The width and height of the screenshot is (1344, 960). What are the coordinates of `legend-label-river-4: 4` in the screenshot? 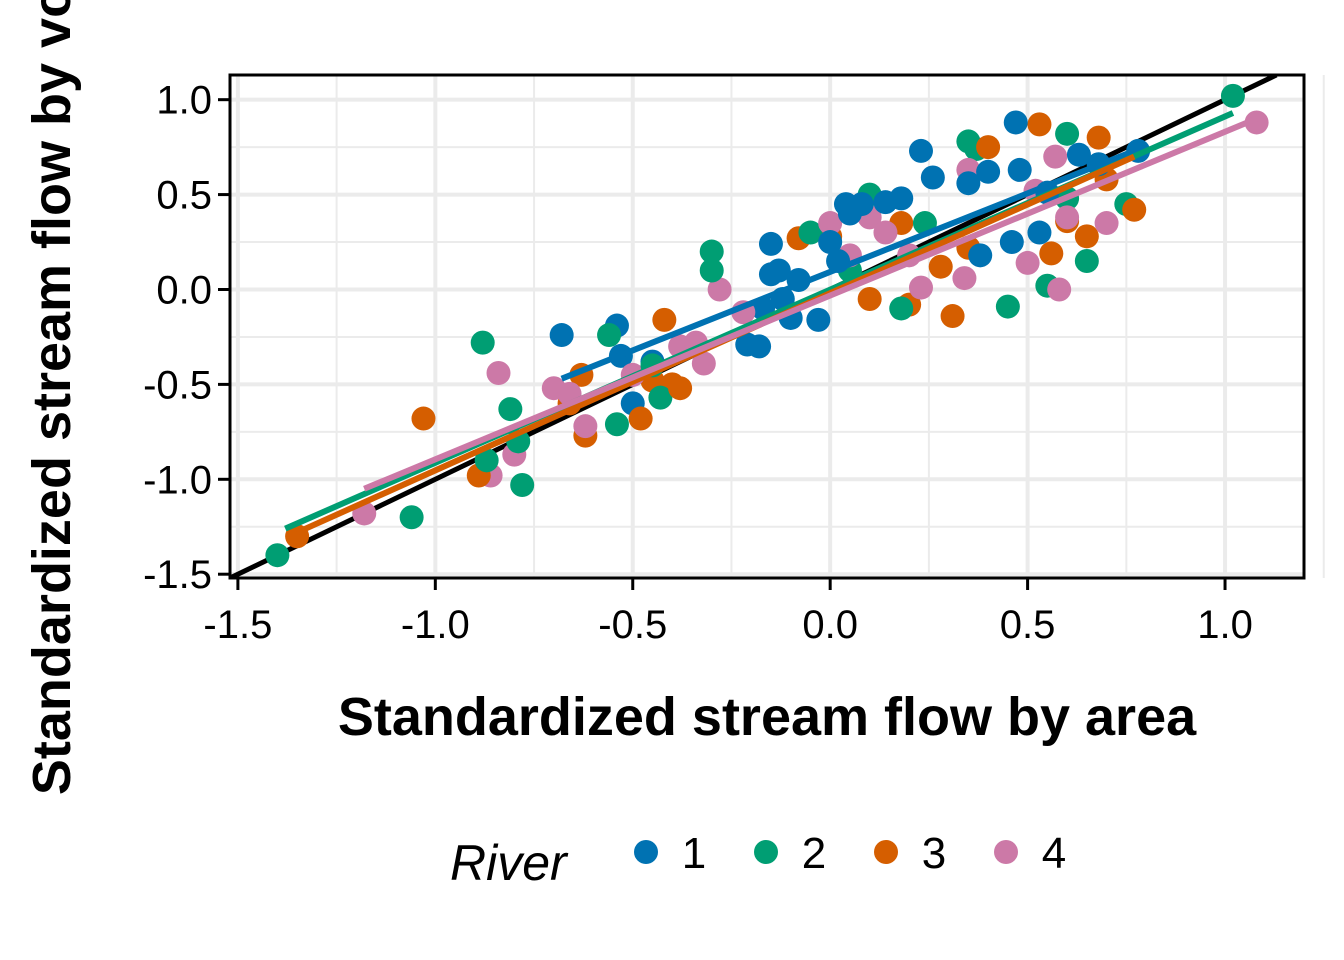 It's located at (1054, 853).